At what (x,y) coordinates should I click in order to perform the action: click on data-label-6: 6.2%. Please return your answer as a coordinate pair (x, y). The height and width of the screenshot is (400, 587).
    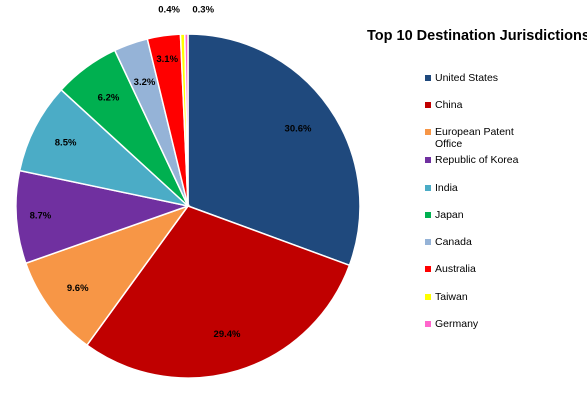
    Looking at the image, I should click on (109, 98).